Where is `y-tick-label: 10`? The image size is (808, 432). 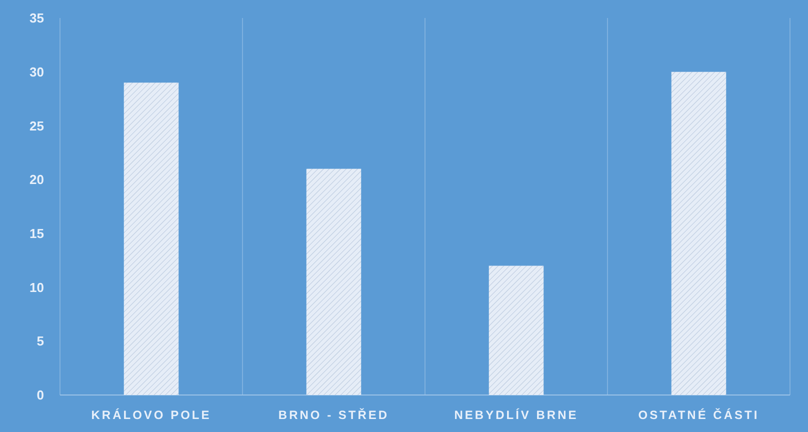
y-tick-label: 10 is located at coordinates (37, 287).